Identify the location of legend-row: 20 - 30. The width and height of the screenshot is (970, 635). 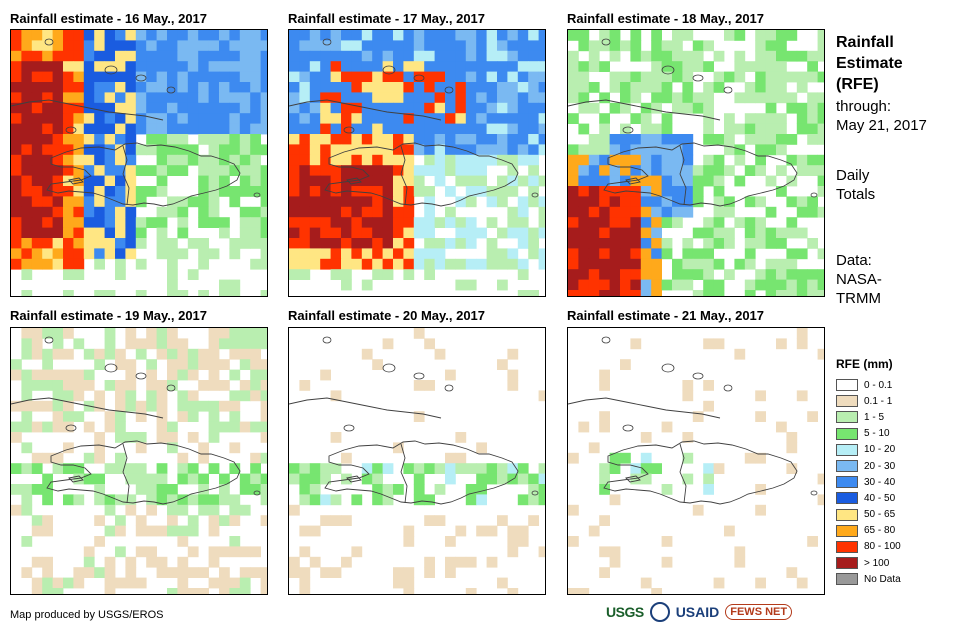
(868, 466).